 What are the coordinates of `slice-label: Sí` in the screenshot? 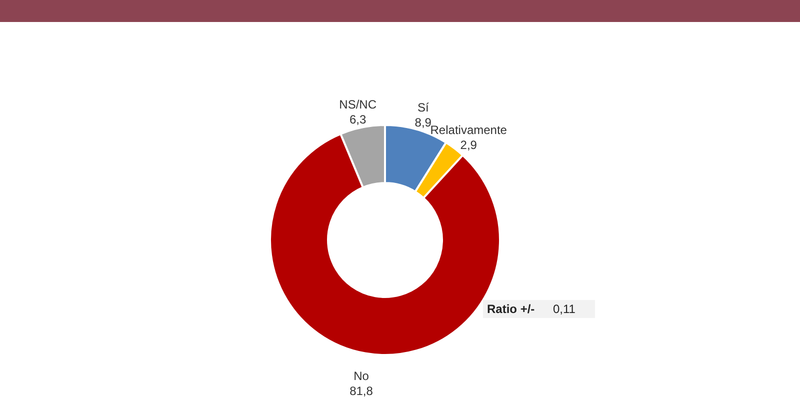 It's located at (423, 107).